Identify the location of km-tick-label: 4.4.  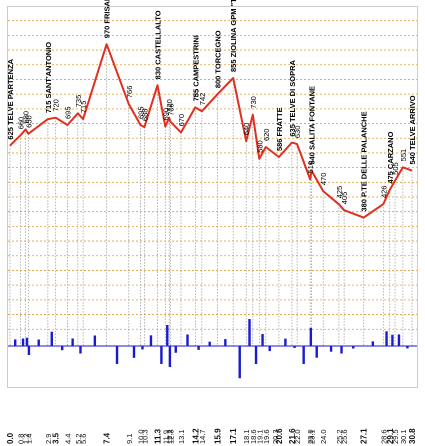
(67, 439).